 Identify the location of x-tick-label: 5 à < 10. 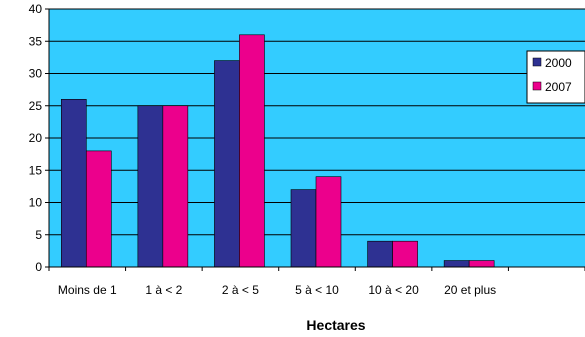
(317, 290).